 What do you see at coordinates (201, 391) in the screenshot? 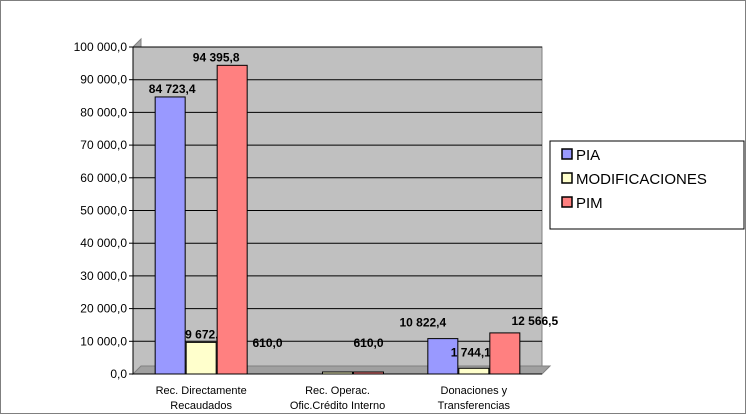
I see `x-category-label: Rec. Directamente` at bounding box center [201, 391].